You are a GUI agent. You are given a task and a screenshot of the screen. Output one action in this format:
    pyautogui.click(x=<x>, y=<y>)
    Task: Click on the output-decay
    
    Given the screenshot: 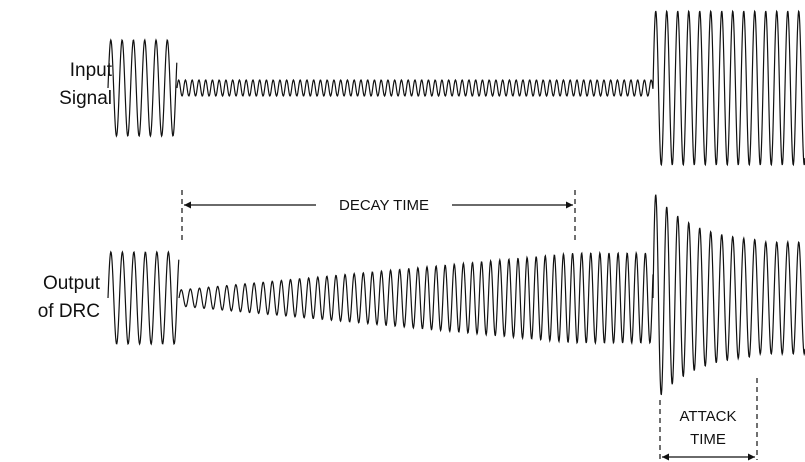 What is the action you would take?
    pyautogui.click(x=416, y=298)
    